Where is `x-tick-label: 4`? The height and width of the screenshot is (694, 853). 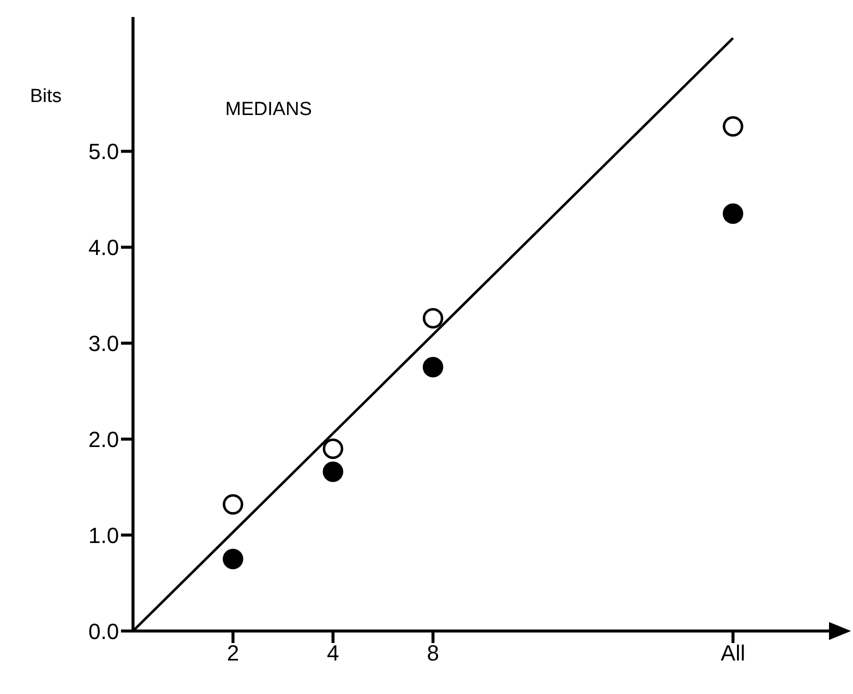
x-tick-label: 4 is located at coordinates (333, 653).